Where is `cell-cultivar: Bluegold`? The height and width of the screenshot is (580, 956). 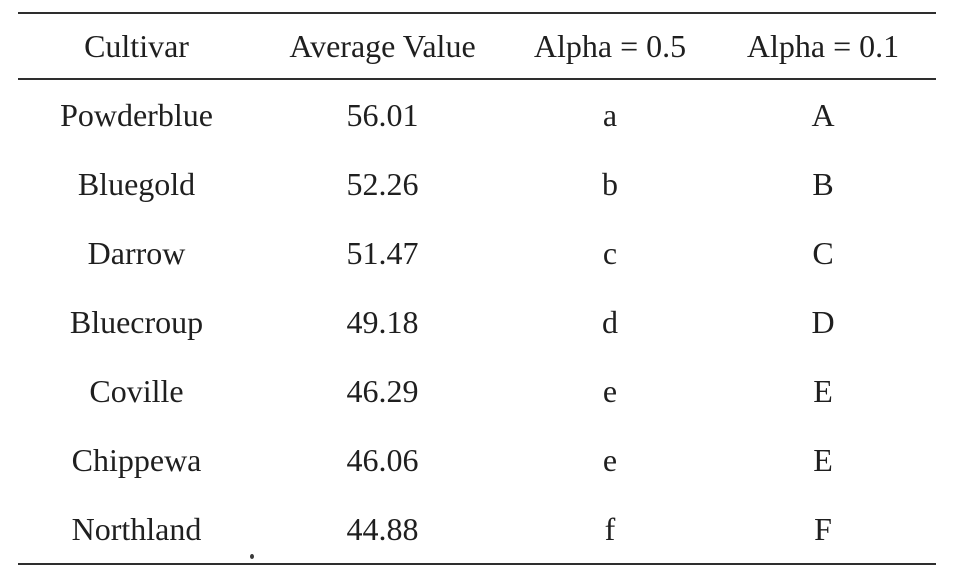
cell-cultivar: Bluegold is located at coordinates (136, 183).